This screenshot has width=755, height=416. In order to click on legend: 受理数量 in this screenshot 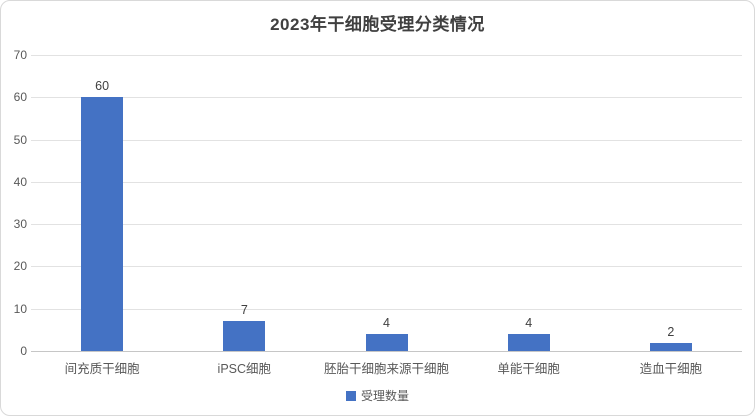, I will do `click(377, 395)`.